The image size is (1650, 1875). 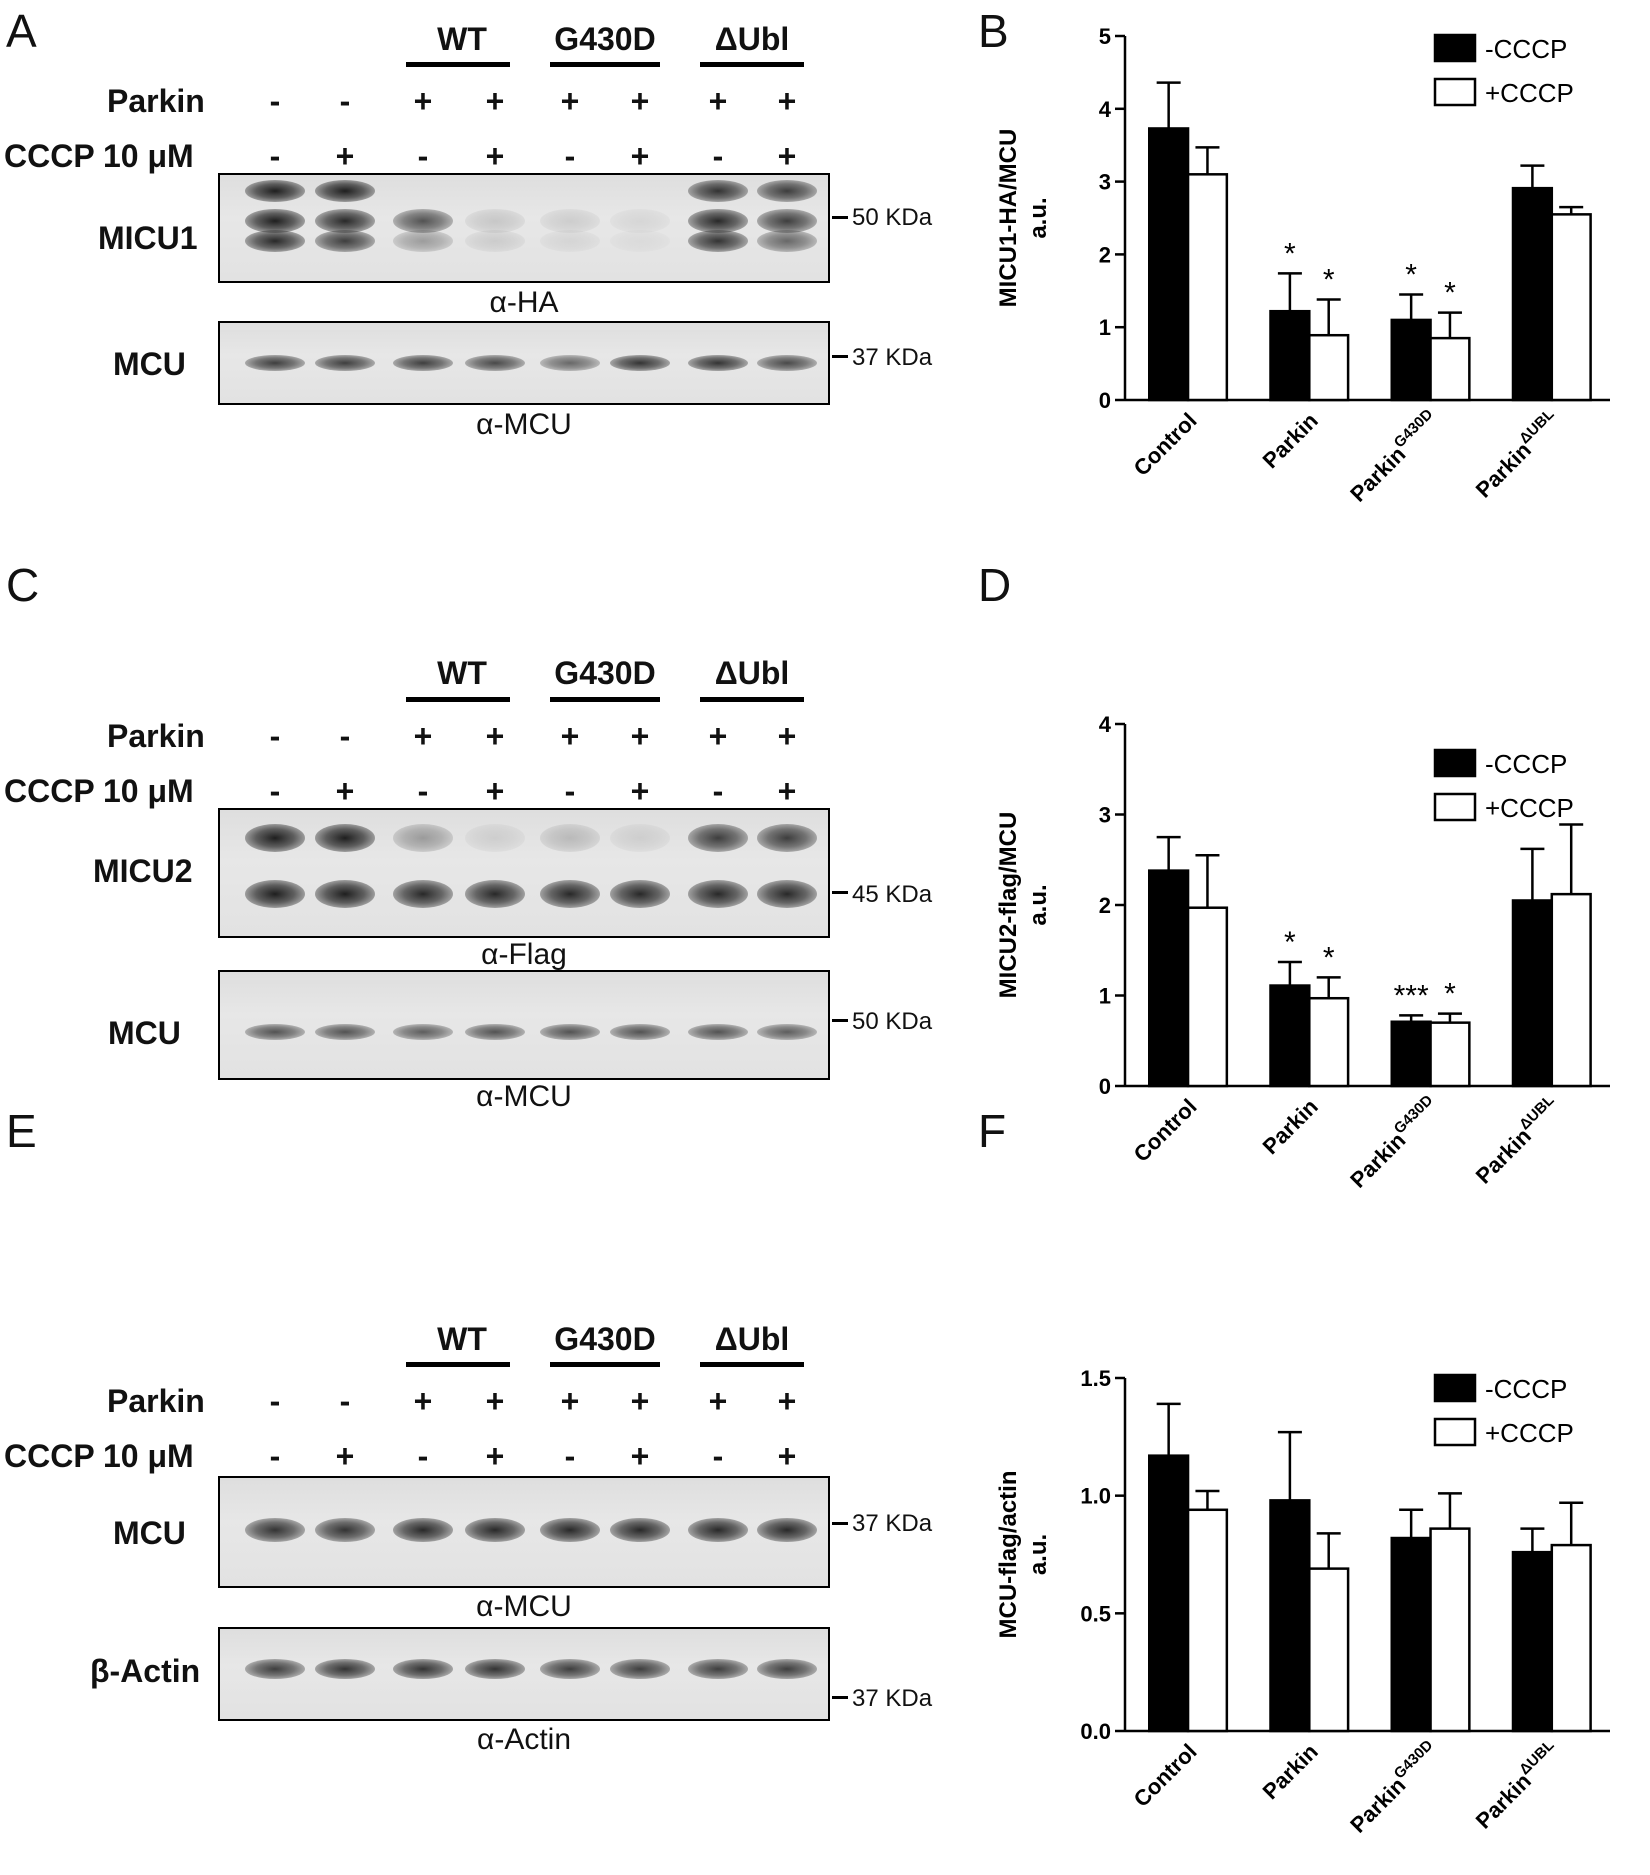 What do you see at coordinates (995, 585) in the screenshot?
I see `panel-letter-d: D` at bounding box center [995, 585].